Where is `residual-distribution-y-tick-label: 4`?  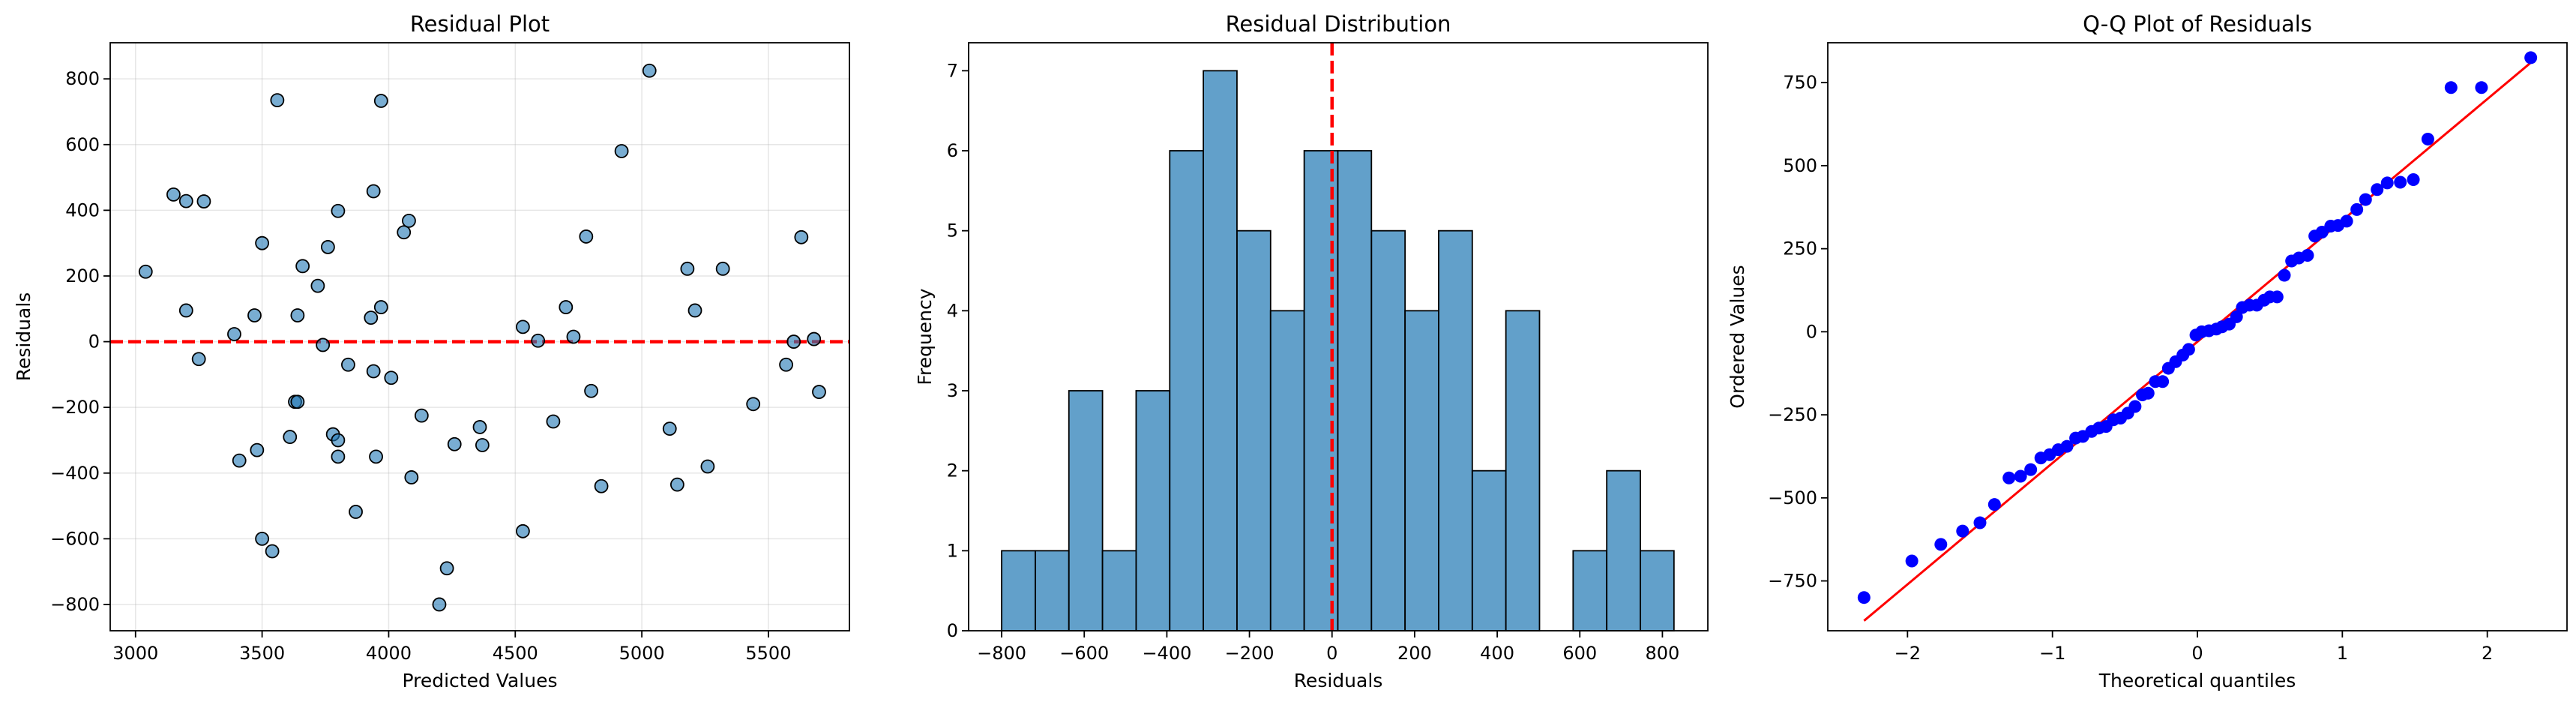 residual-distribution-y-tick-label: 4 is located at coordinates (952, 310).